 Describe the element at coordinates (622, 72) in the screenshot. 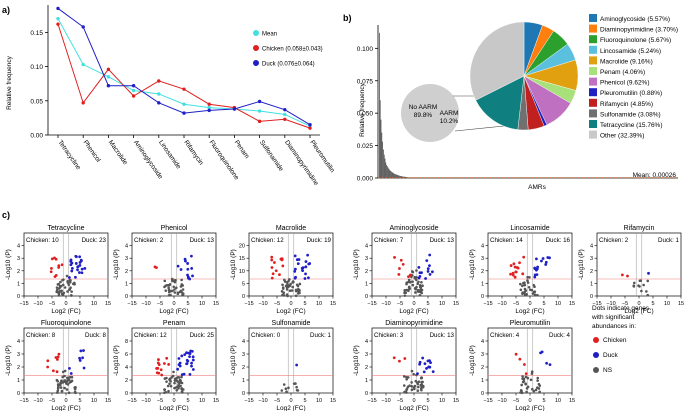

I see `panel-b-pie-legend-label: Penam (4.06%)` at that location.